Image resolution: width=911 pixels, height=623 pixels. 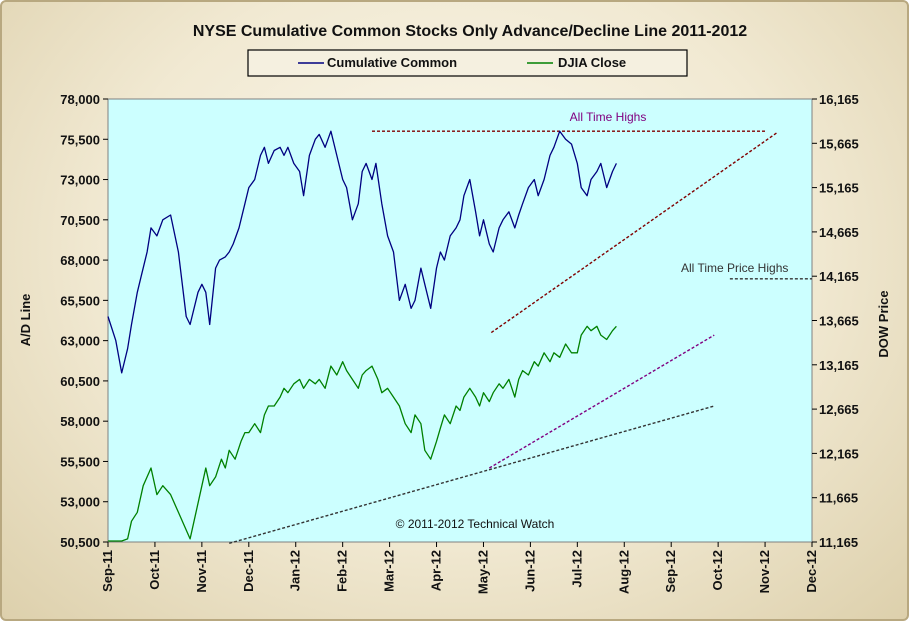 I want to click on y-left-tick-label: 60,500, so click(x=80, y=381).